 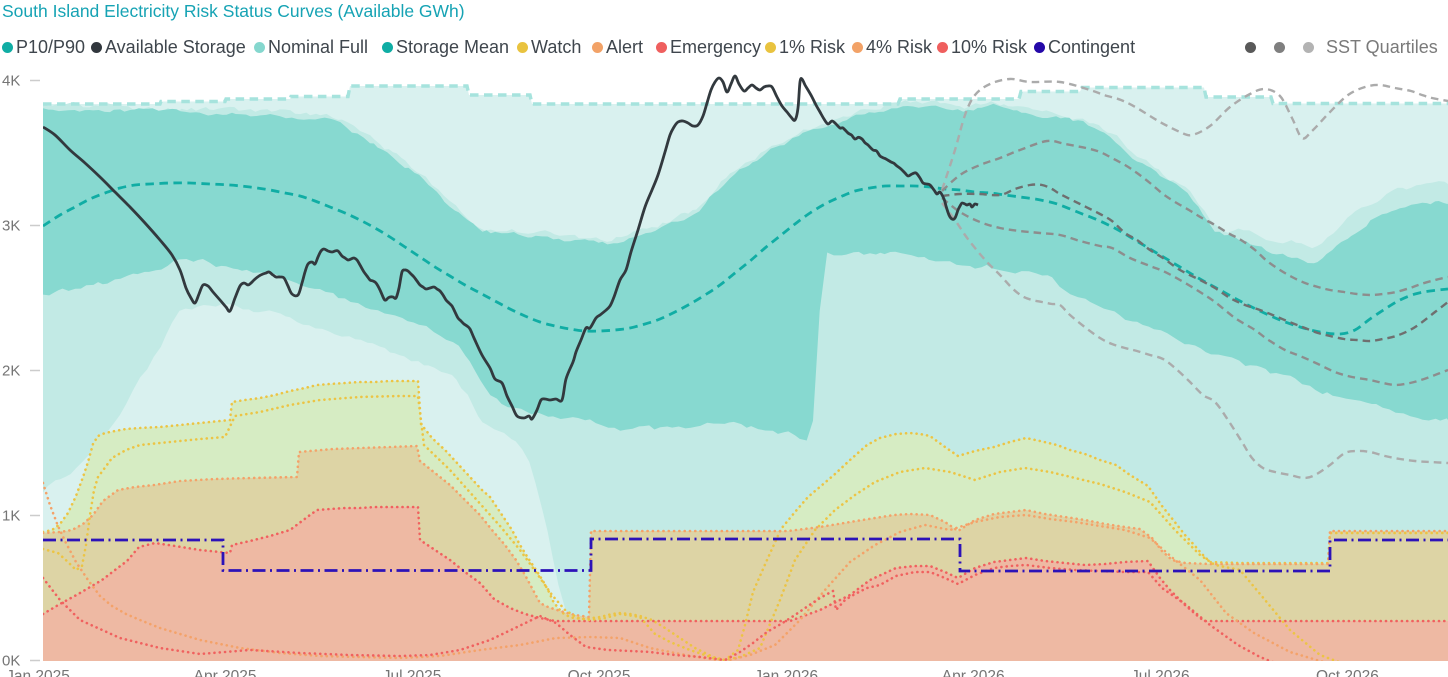 What do you see at coordinates (11, 516) in the screenshot?
I see `svg-text: 1K` at bounding box center [11, 516].